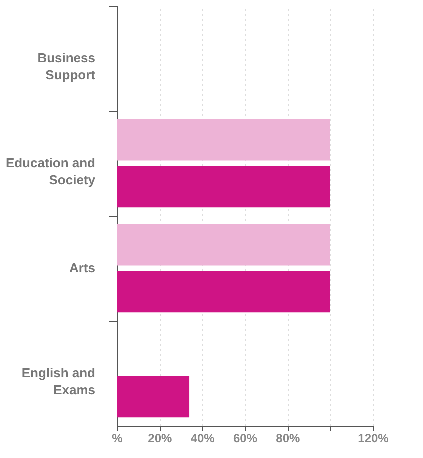 The height and width of the screenshot is (458, 423). I want to click on y-tick-label: English and Exams, so click(59, 382).